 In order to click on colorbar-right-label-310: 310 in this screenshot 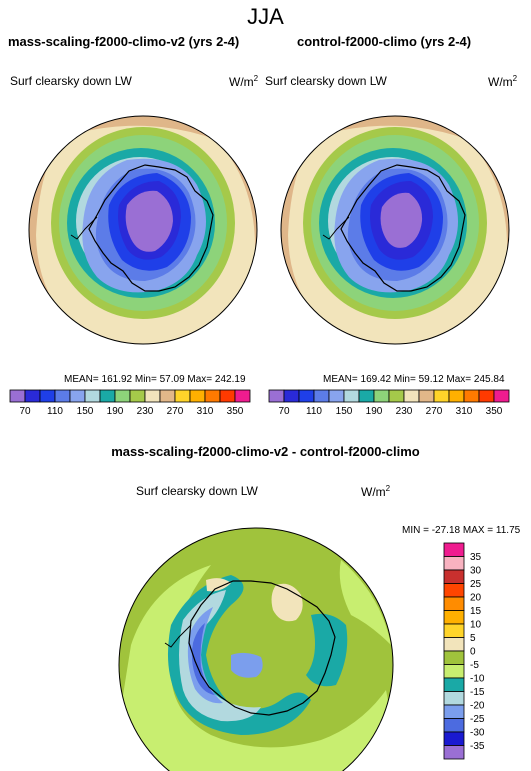, I will do `click(464, 411)`.